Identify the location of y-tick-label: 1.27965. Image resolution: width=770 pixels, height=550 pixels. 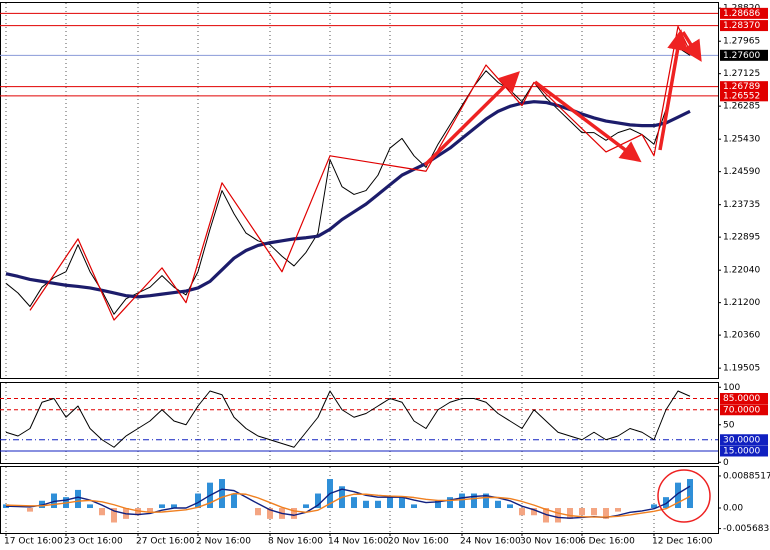
(741, 42).